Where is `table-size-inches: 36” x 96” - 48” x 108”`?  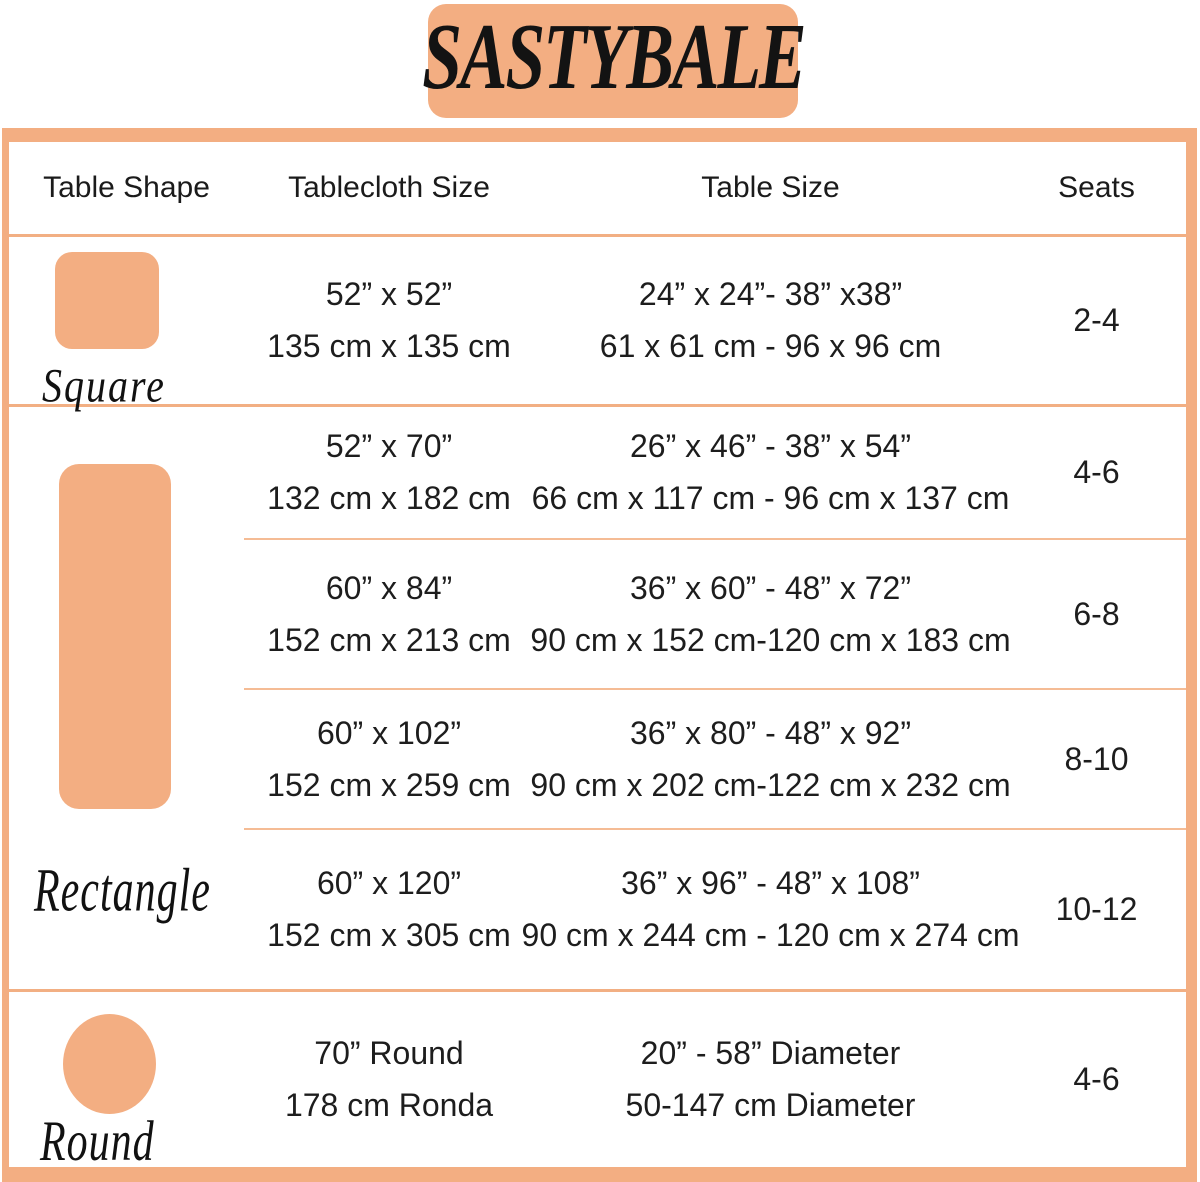 table-size-inches: 36” x 96” - 48” x 108” is located at coordinates (770, 883).